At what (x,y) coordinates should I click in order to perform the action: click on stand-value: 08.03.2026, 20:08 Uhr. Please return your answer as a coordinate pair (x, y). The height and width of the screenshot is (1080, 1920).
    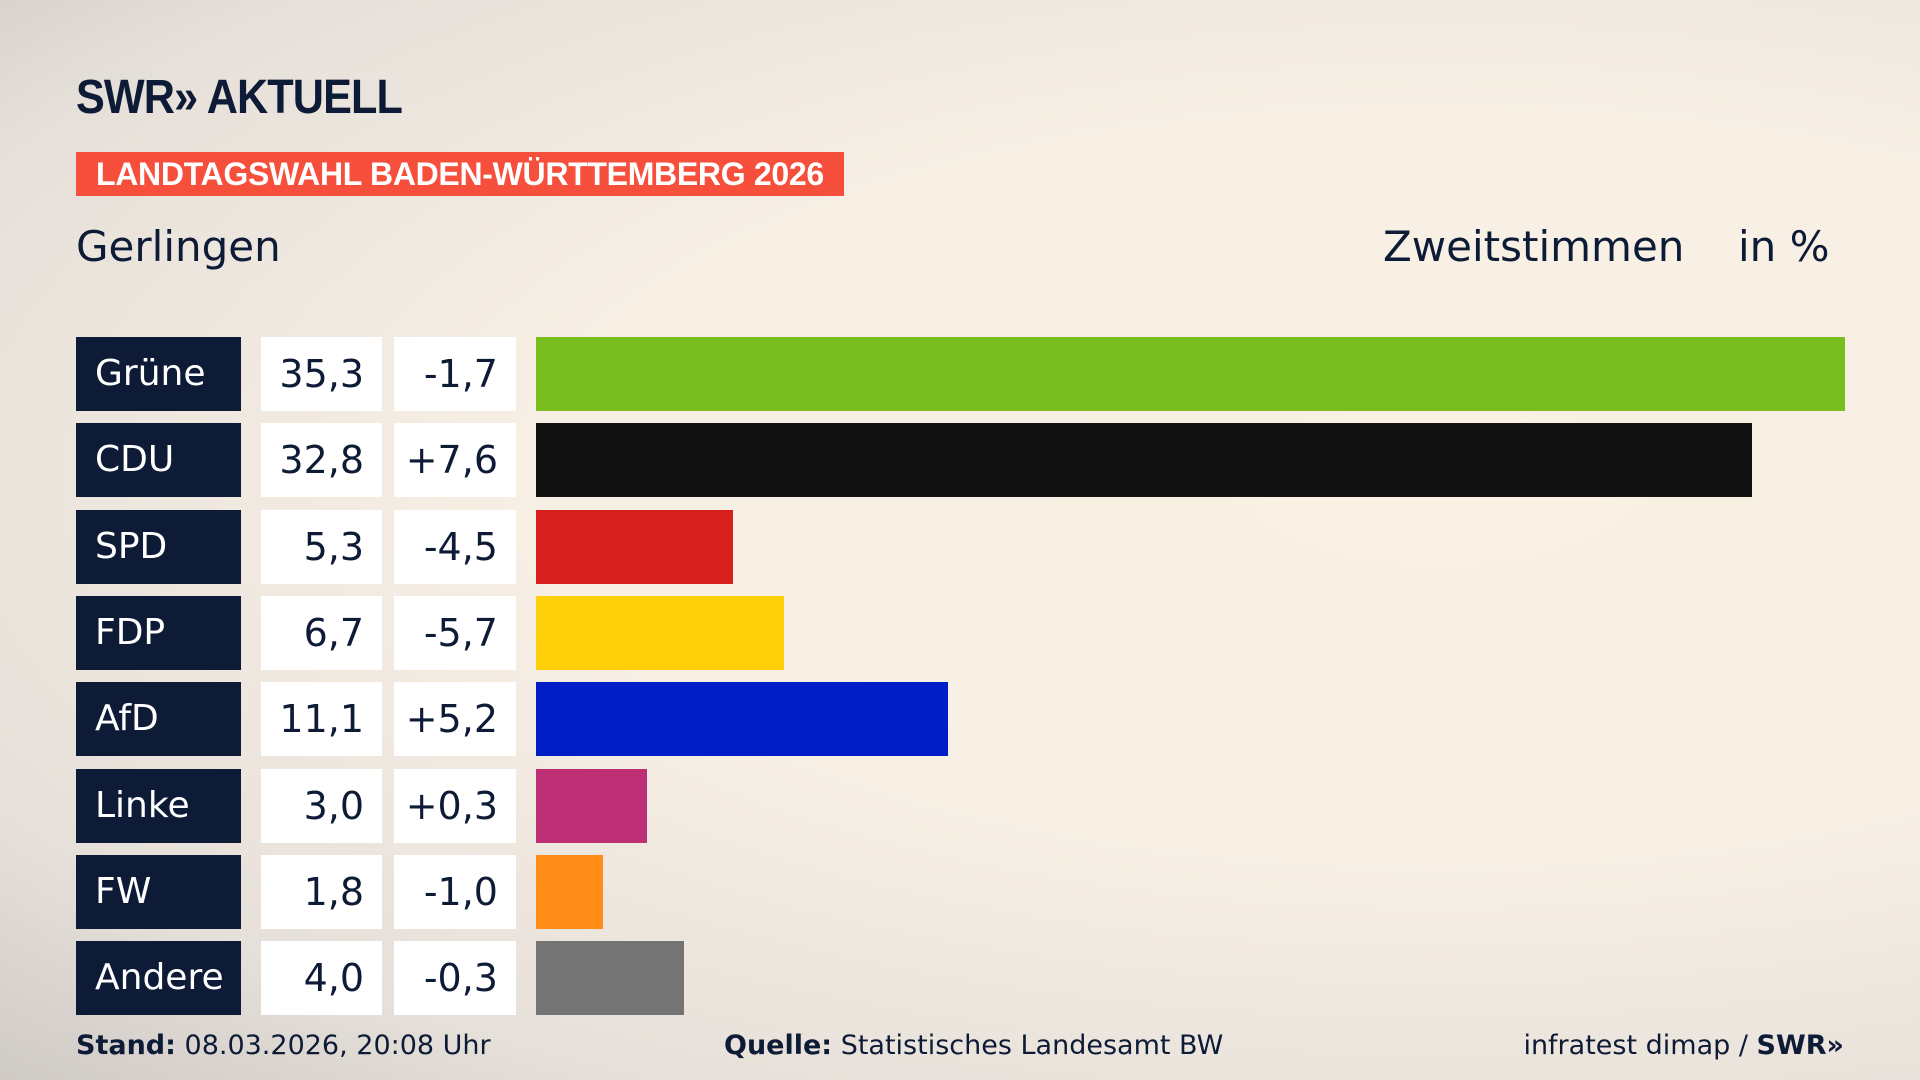
    Looking at the image, I should click on (337, 1045).